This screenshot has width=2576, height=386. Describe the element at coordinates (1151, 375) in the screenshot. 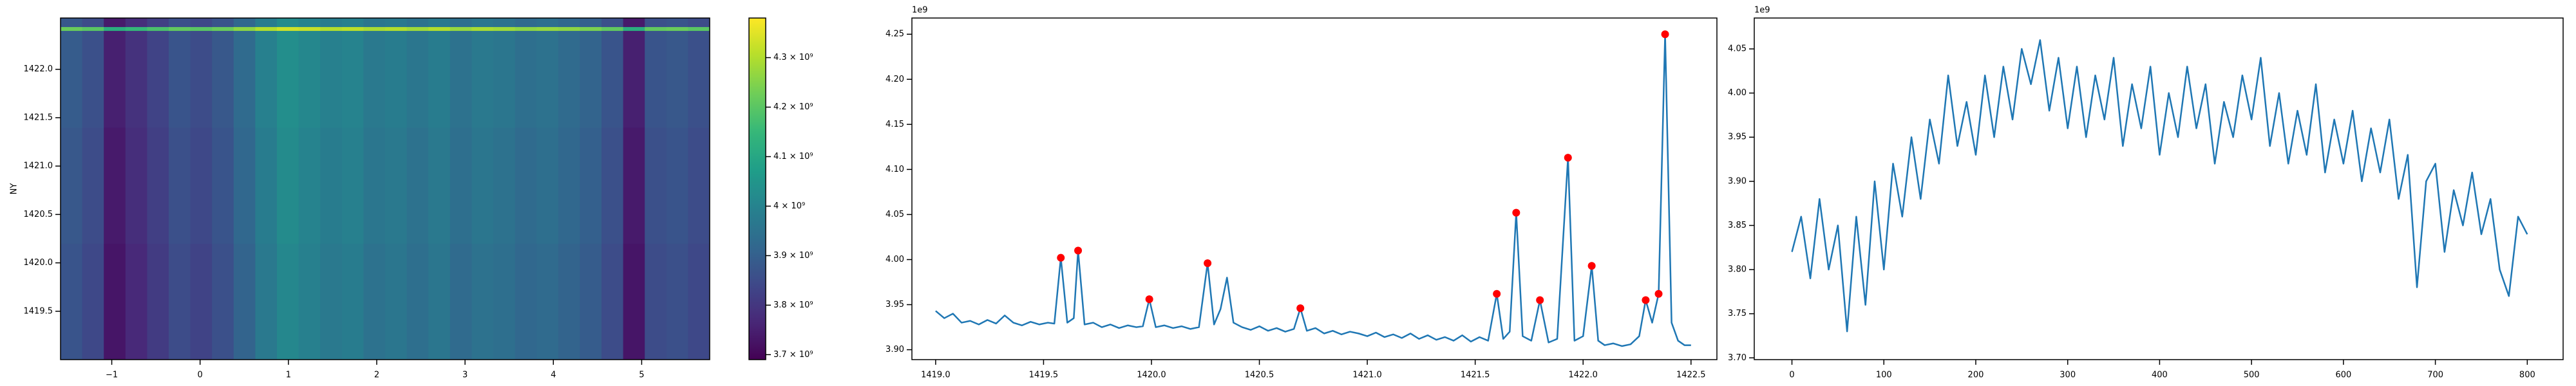

I see `x-tick-label: 1420.0` at that location.